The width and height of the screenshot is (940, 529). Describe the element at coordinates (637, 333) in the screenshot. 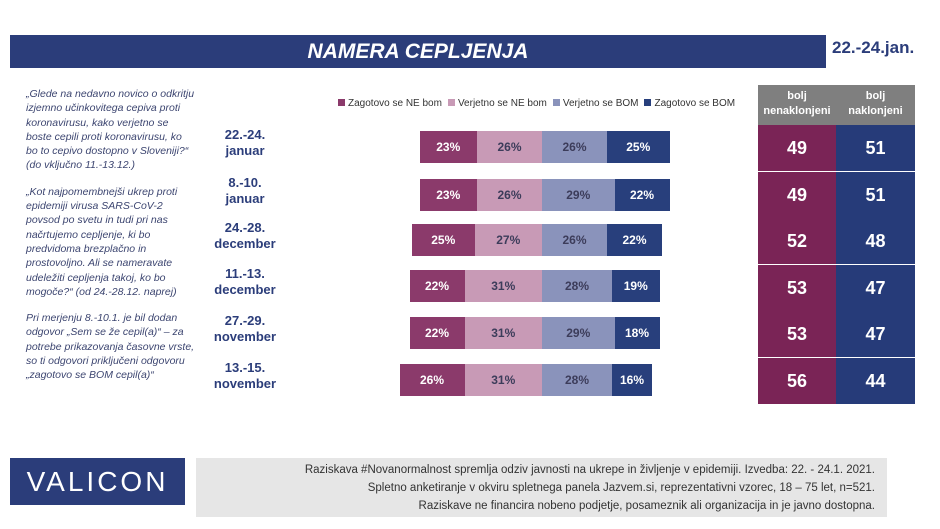

I see `bar-segment: 18%` at that location.